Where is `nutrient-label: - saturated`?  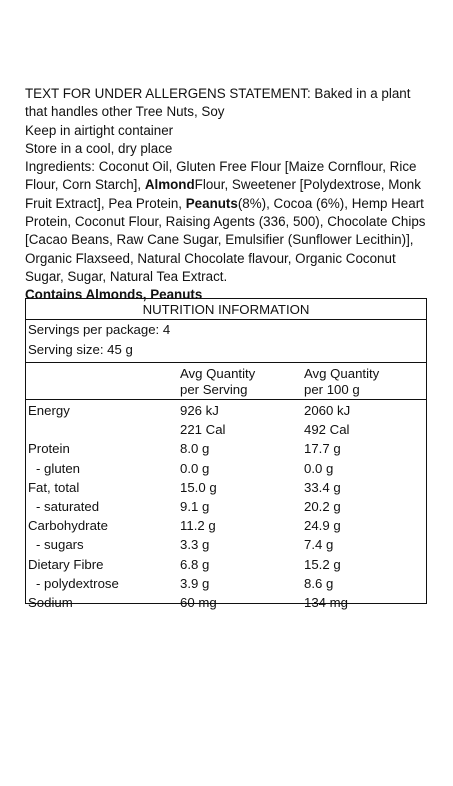 nutrient-label: - saturated is located at coordinates (68, 506).